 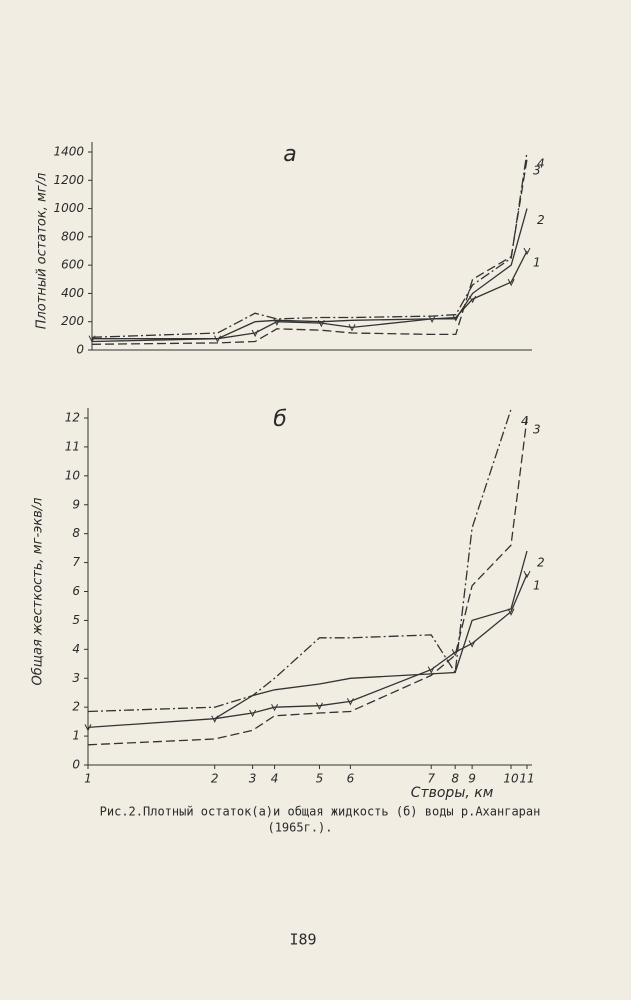 What do you see at coordinates (76, 591) in the screenshot?
I see `y-tick-label: 6` at bounding box center [76, 591].